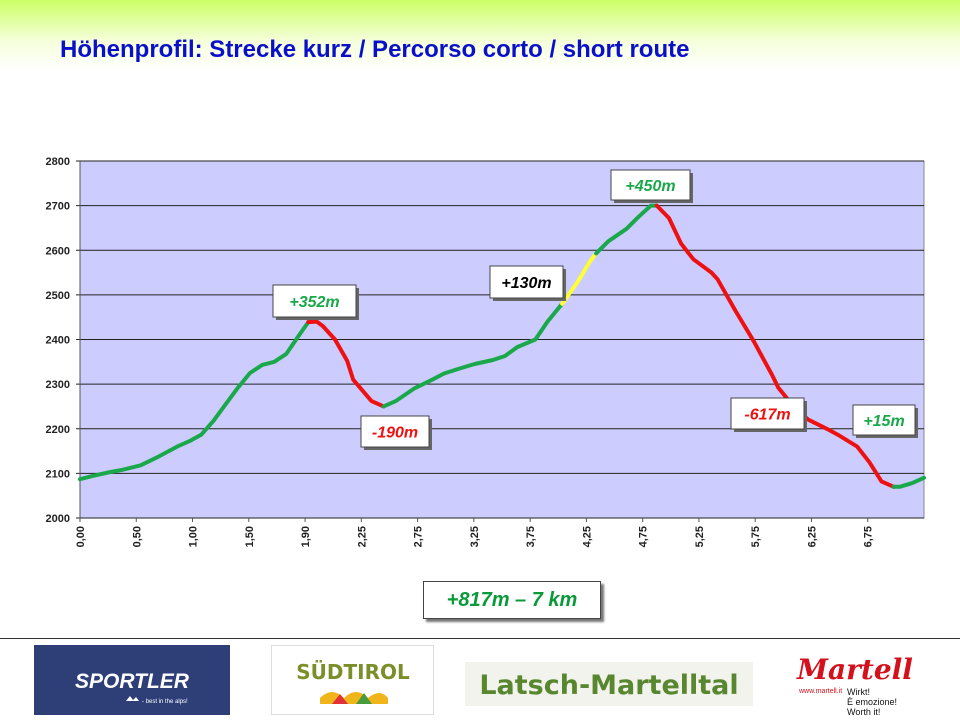 Image resolution: width=960 pixels, height=720 pixels. I want to click on annotation-label: +450m, so click(650, 186).